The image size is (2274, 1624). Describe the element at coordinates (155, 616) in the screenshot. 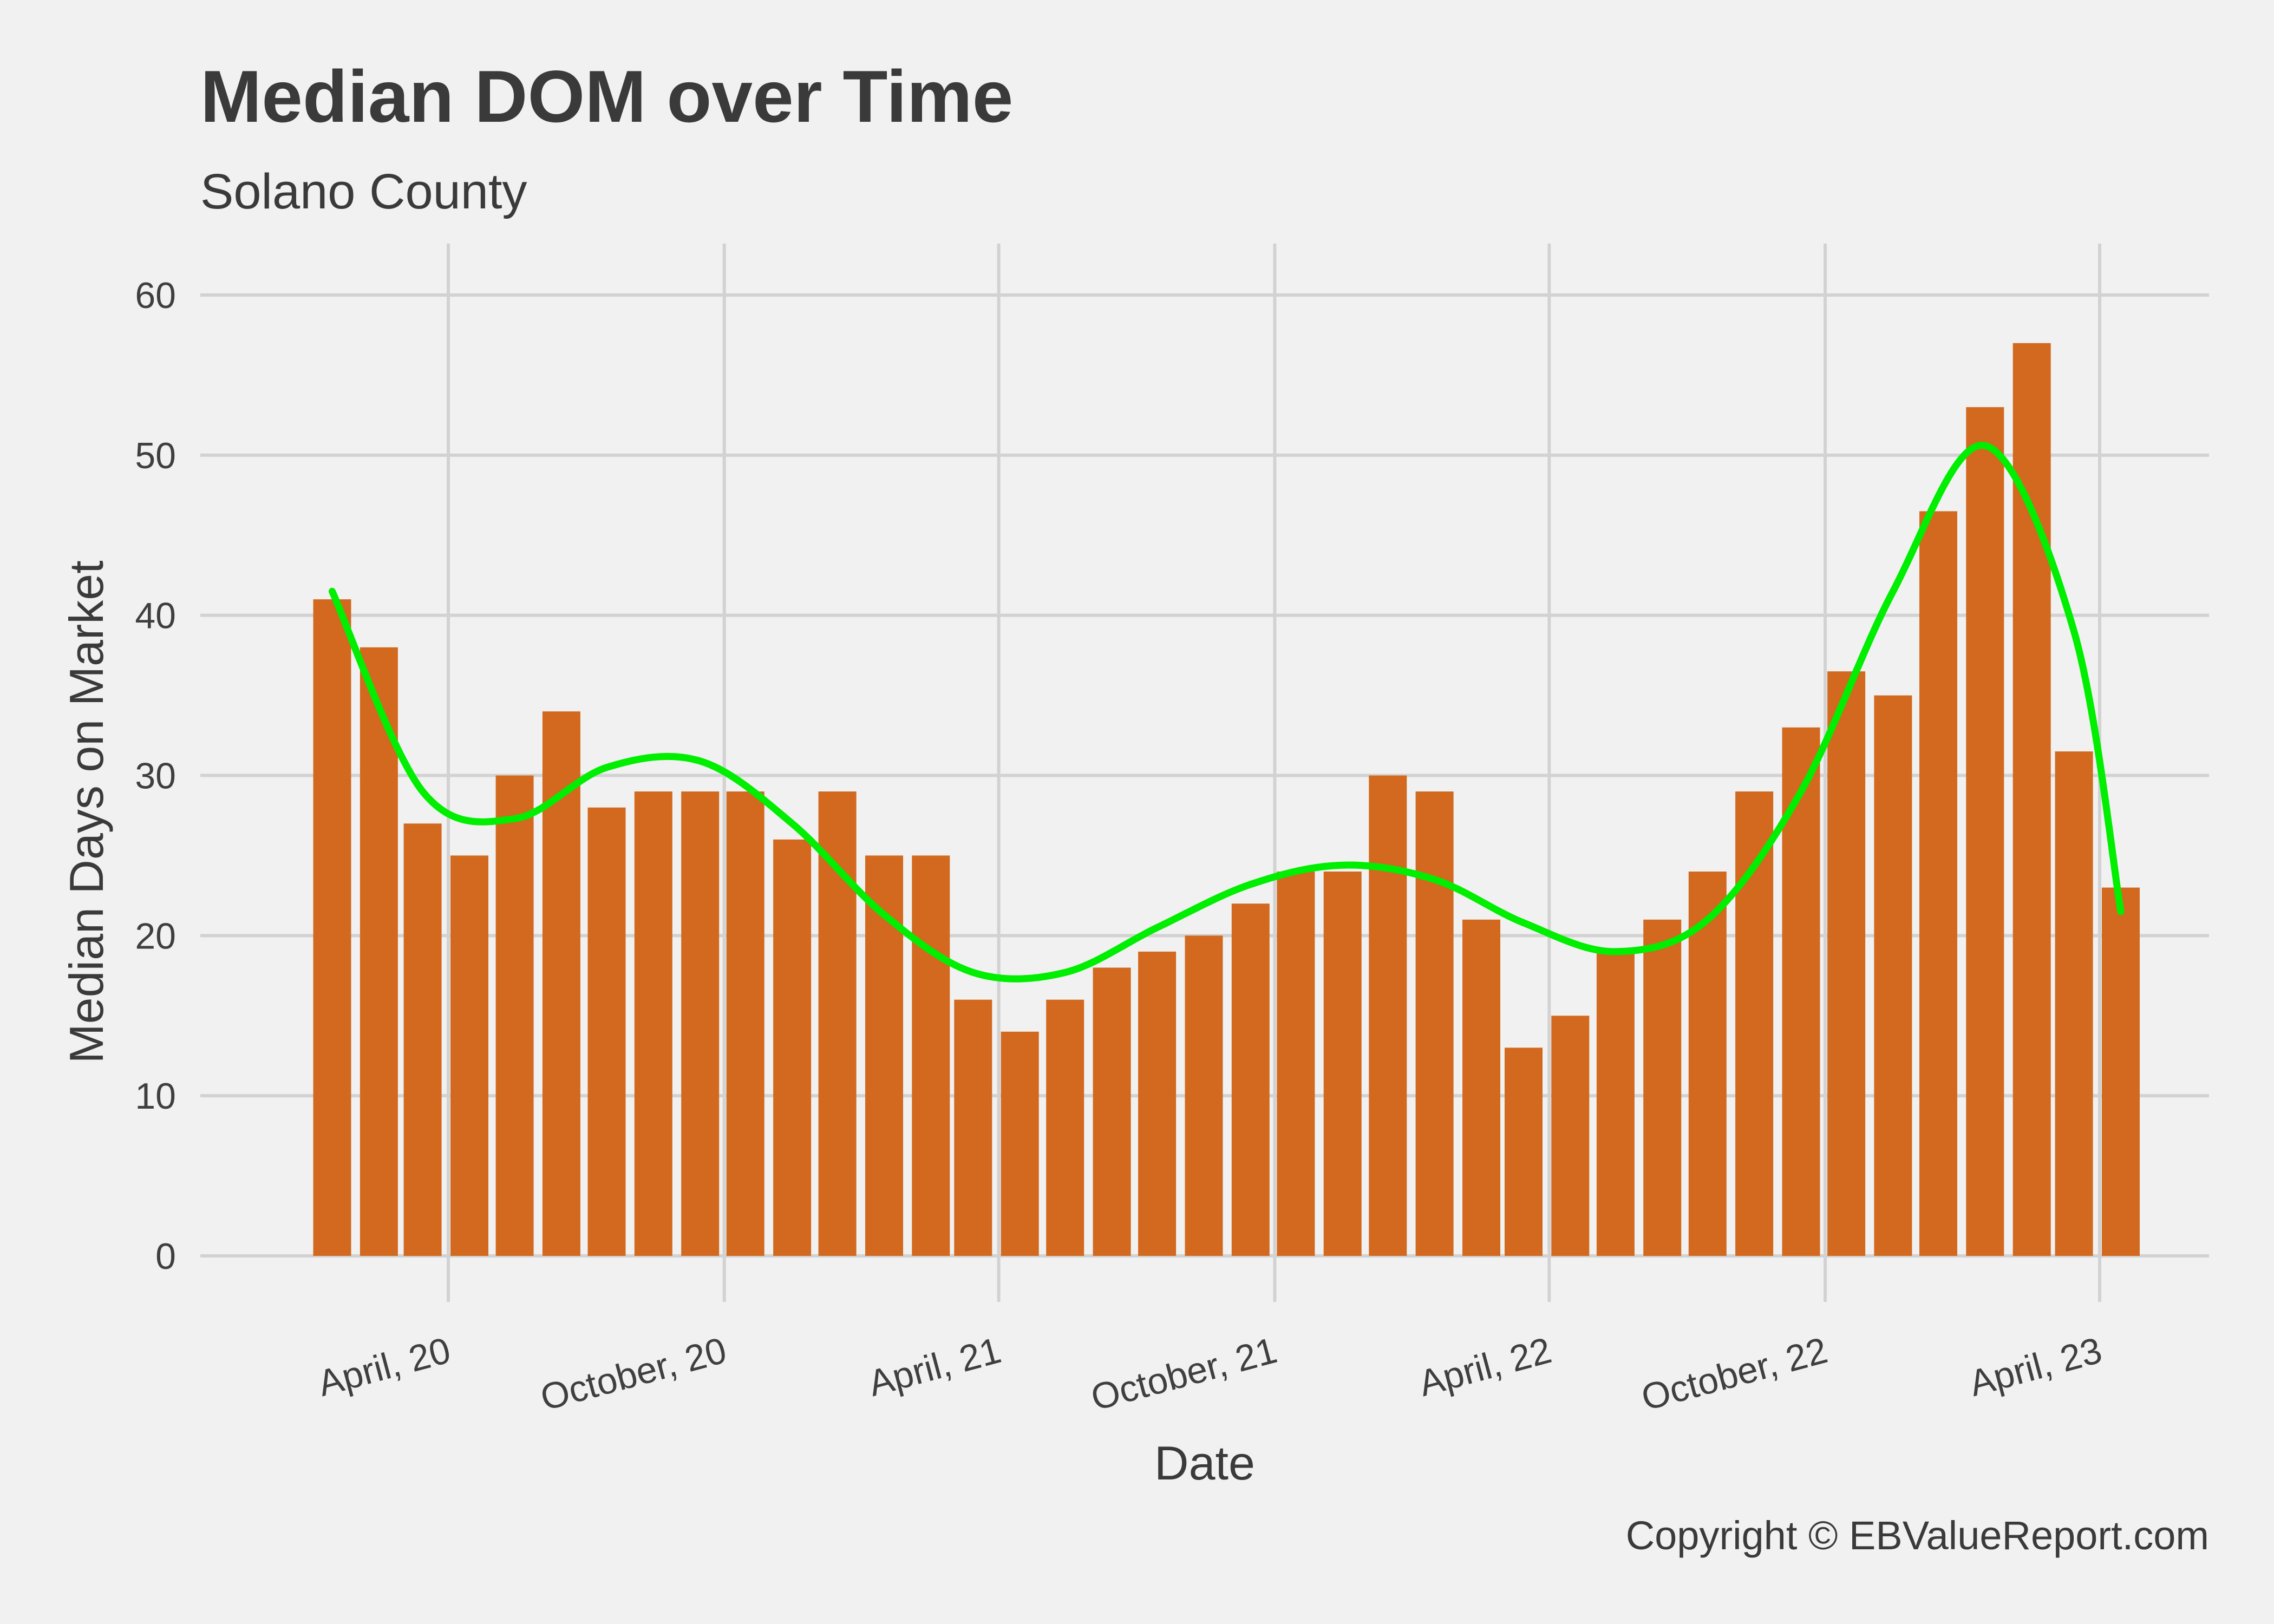

I see `y-tick-label: 40` at that location.